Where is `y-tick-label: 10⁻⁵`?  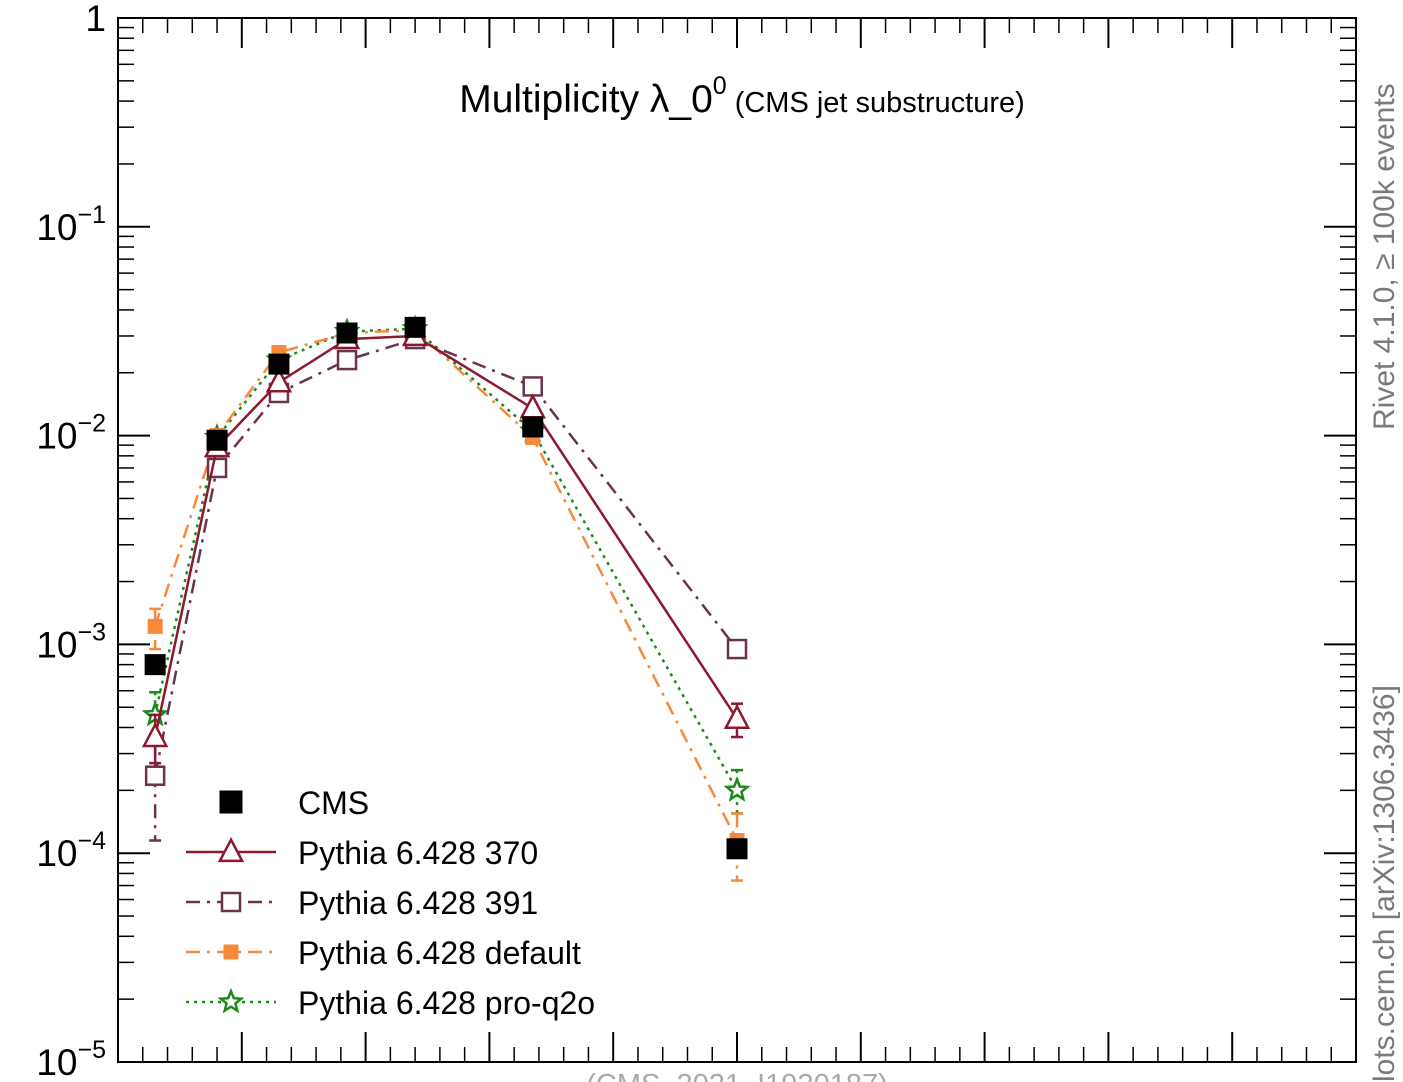
y-tick-label: 10⁻⁵ is located at coordinates (71, 1059).